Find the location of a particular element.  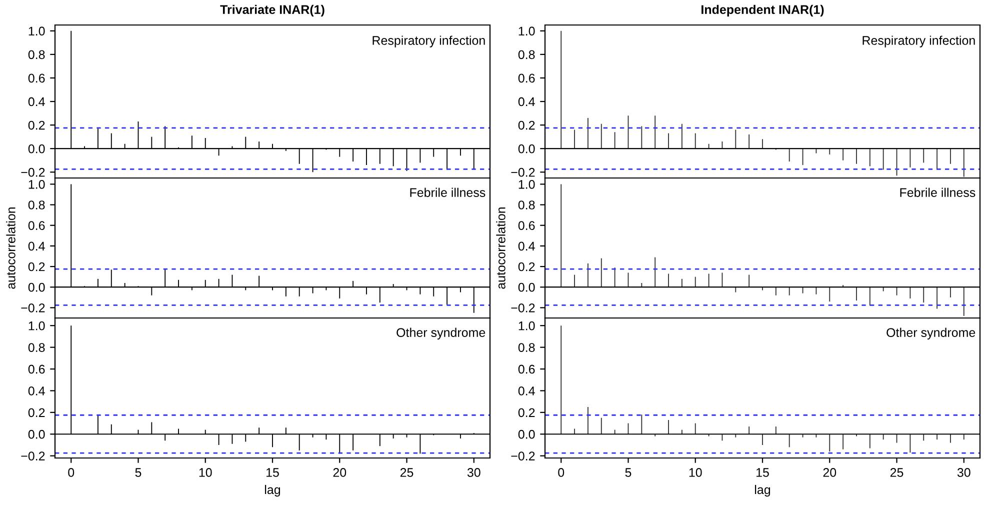

chart-title: Independent INAR(1) is located at coordinates (763, 10).